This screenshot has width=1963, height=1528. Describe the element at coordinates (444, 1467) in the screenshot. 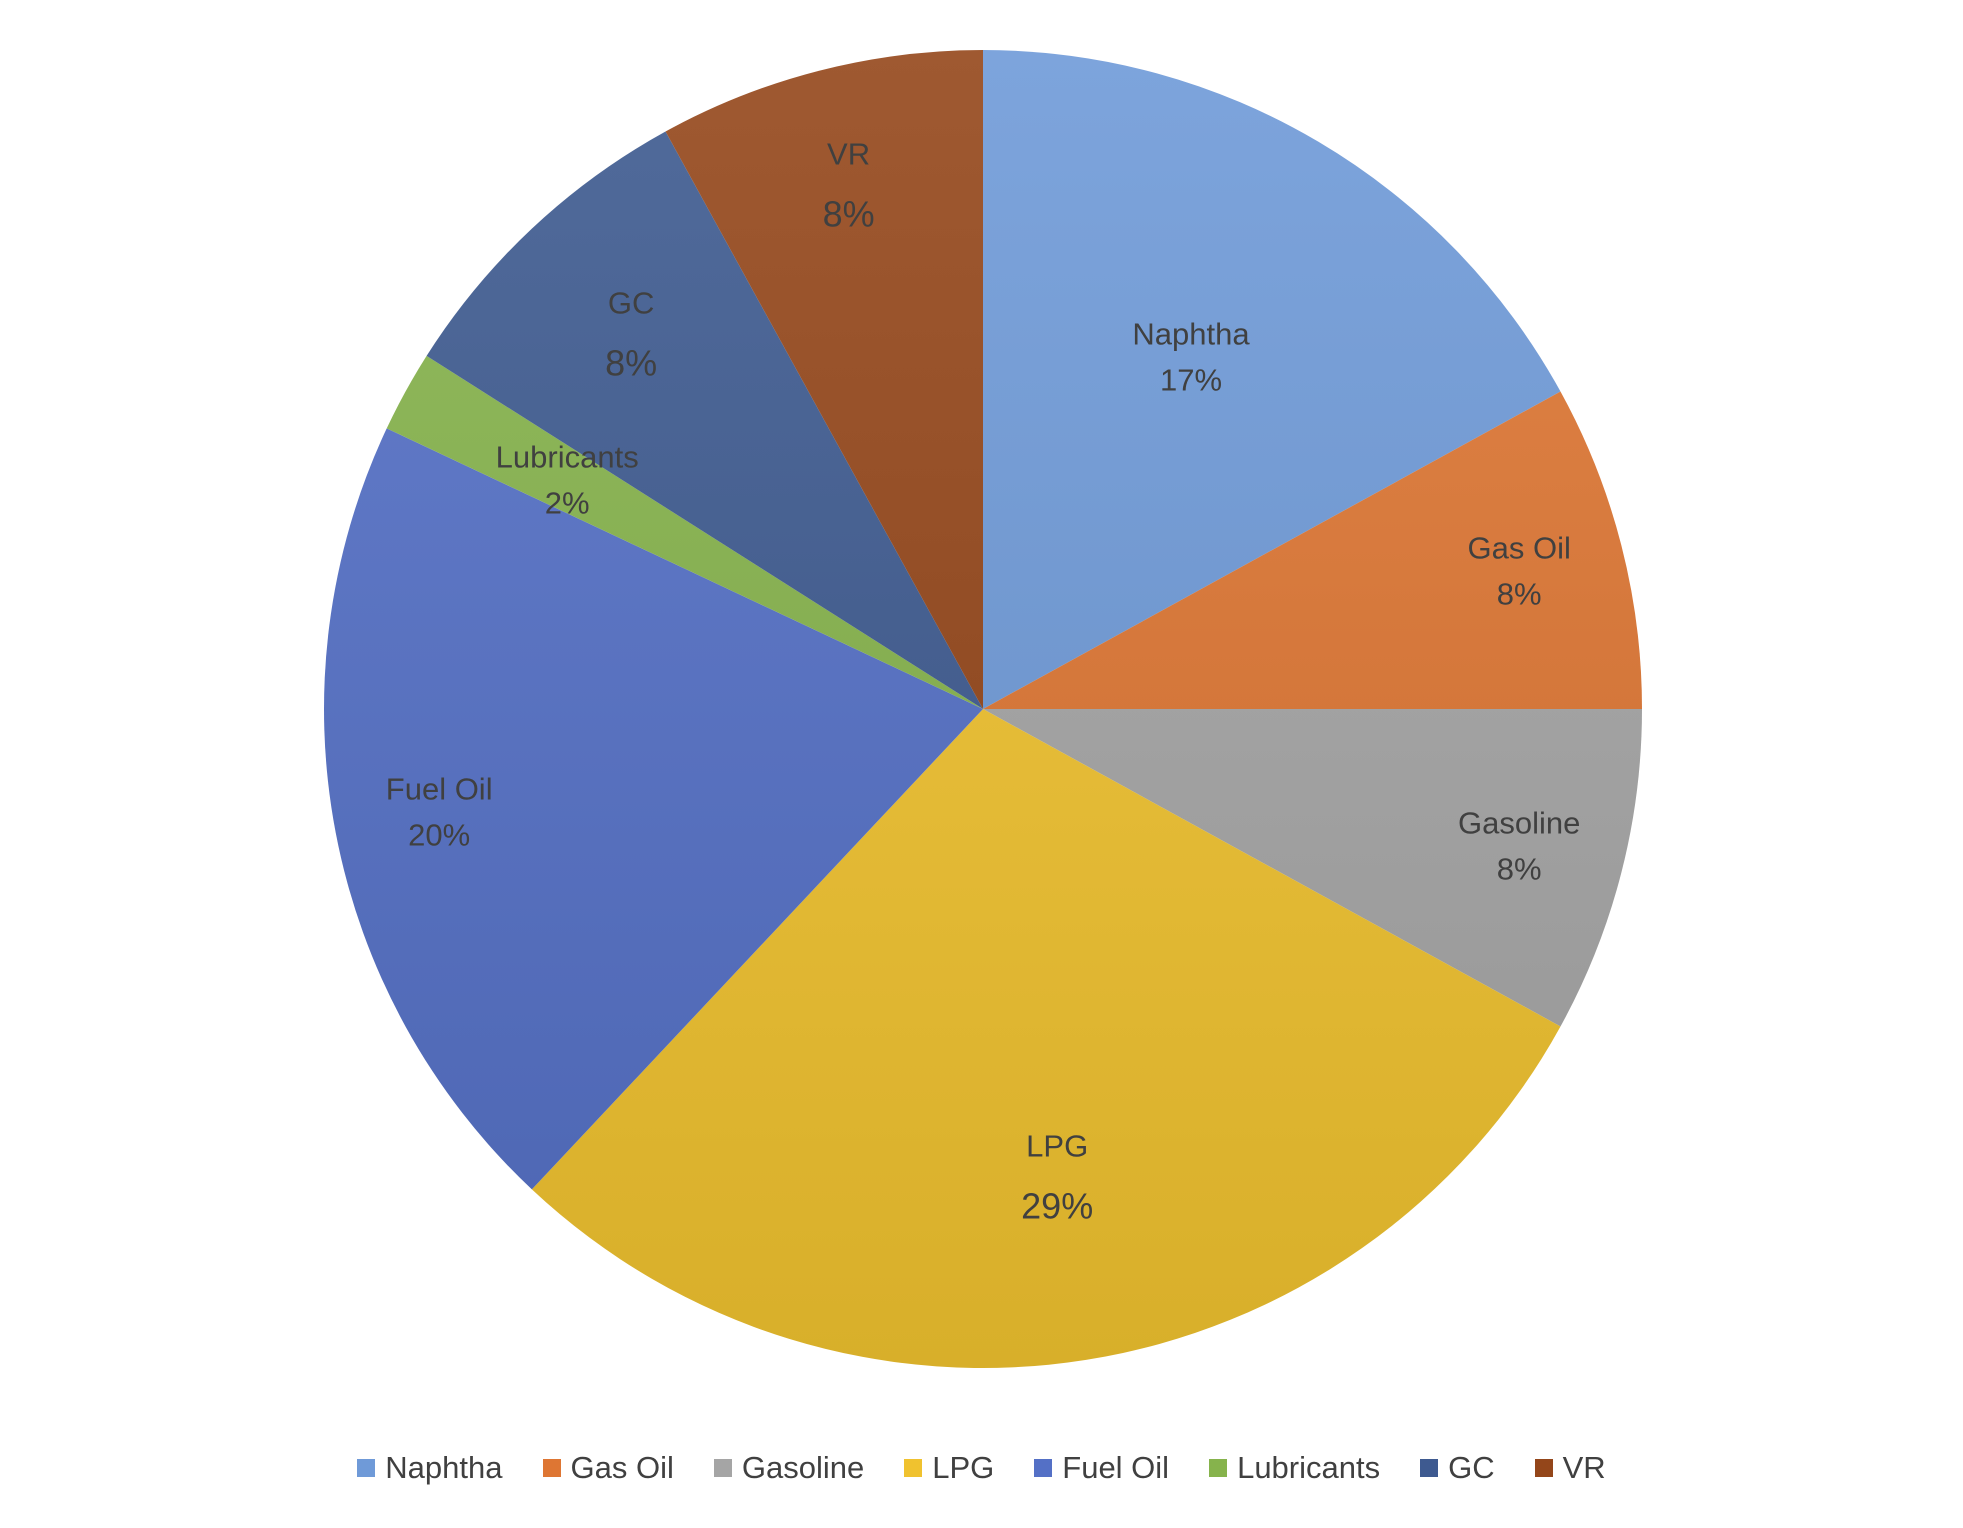

I see `legend-label: Naphtha` at that location.